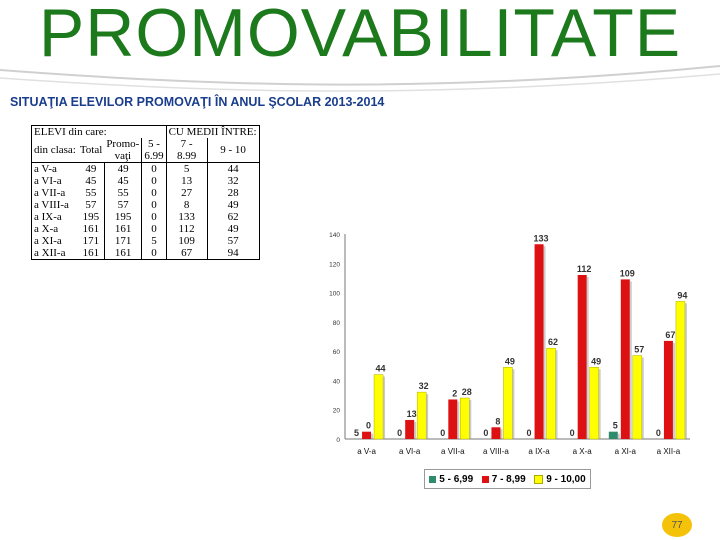 The image size is (720, 540). I want to click on data-label: 8, so click(497, 421).